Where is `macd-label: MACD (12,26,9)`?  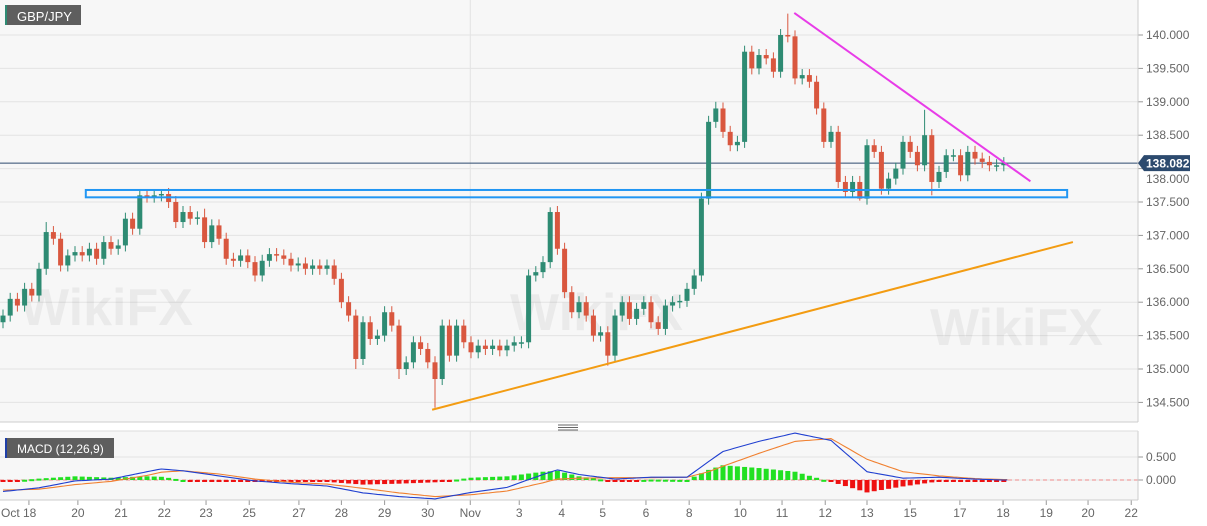
macd-label: MACD (12,26,9) is located at coordinates (59, 448).